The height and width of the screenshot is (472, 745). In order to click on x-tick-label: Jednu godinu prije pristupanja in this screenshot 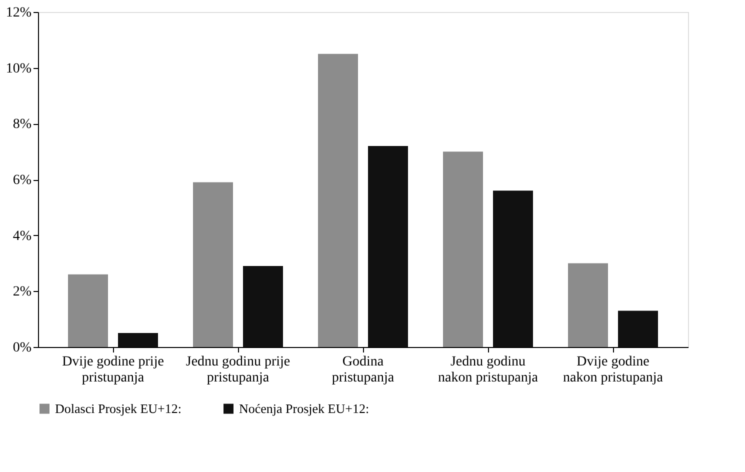, I will do `click(238, 370)`.